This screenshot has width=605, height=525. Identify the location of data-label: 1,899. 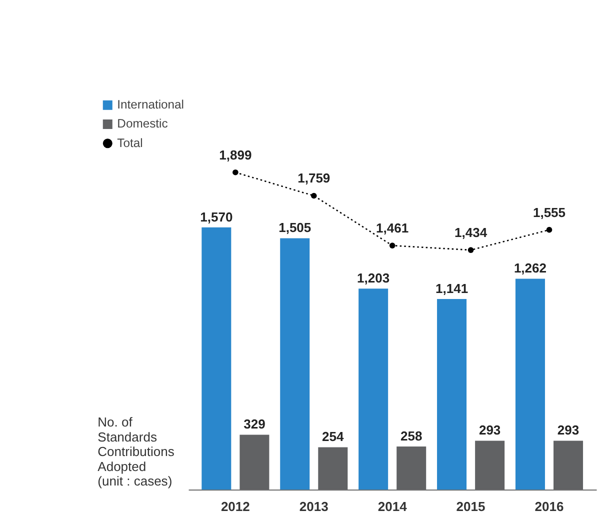
(235, 154).